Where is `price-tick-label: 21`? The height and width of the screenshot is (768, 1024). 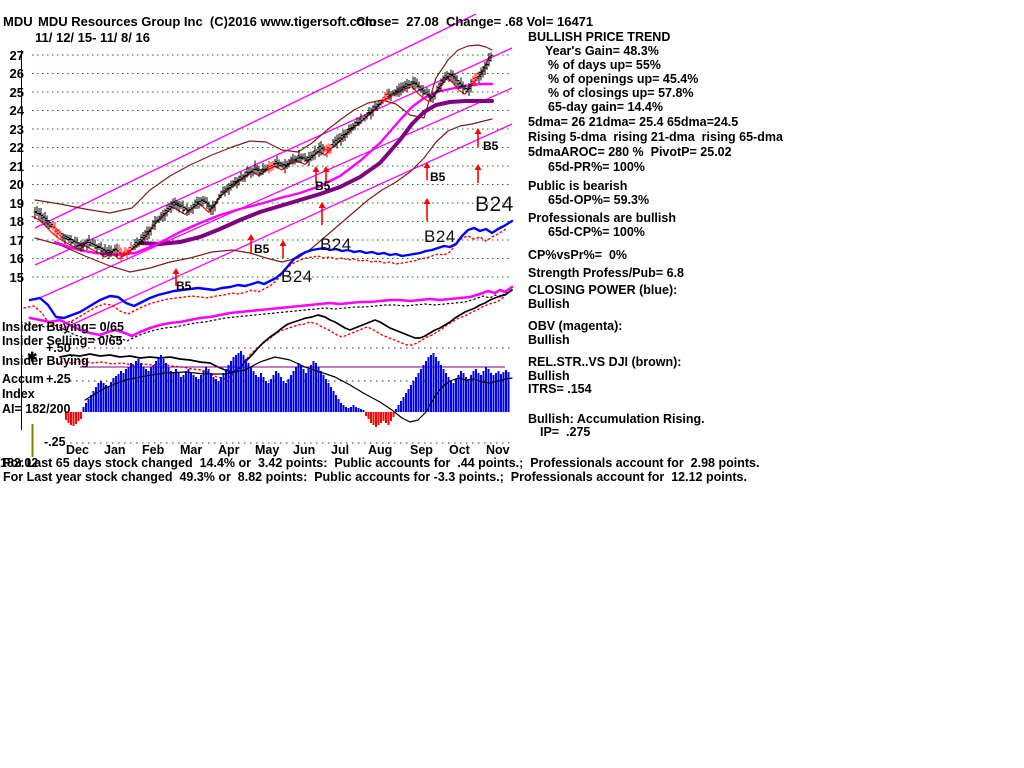 price-tick-label: 21 is located at coordinates (16, 166).